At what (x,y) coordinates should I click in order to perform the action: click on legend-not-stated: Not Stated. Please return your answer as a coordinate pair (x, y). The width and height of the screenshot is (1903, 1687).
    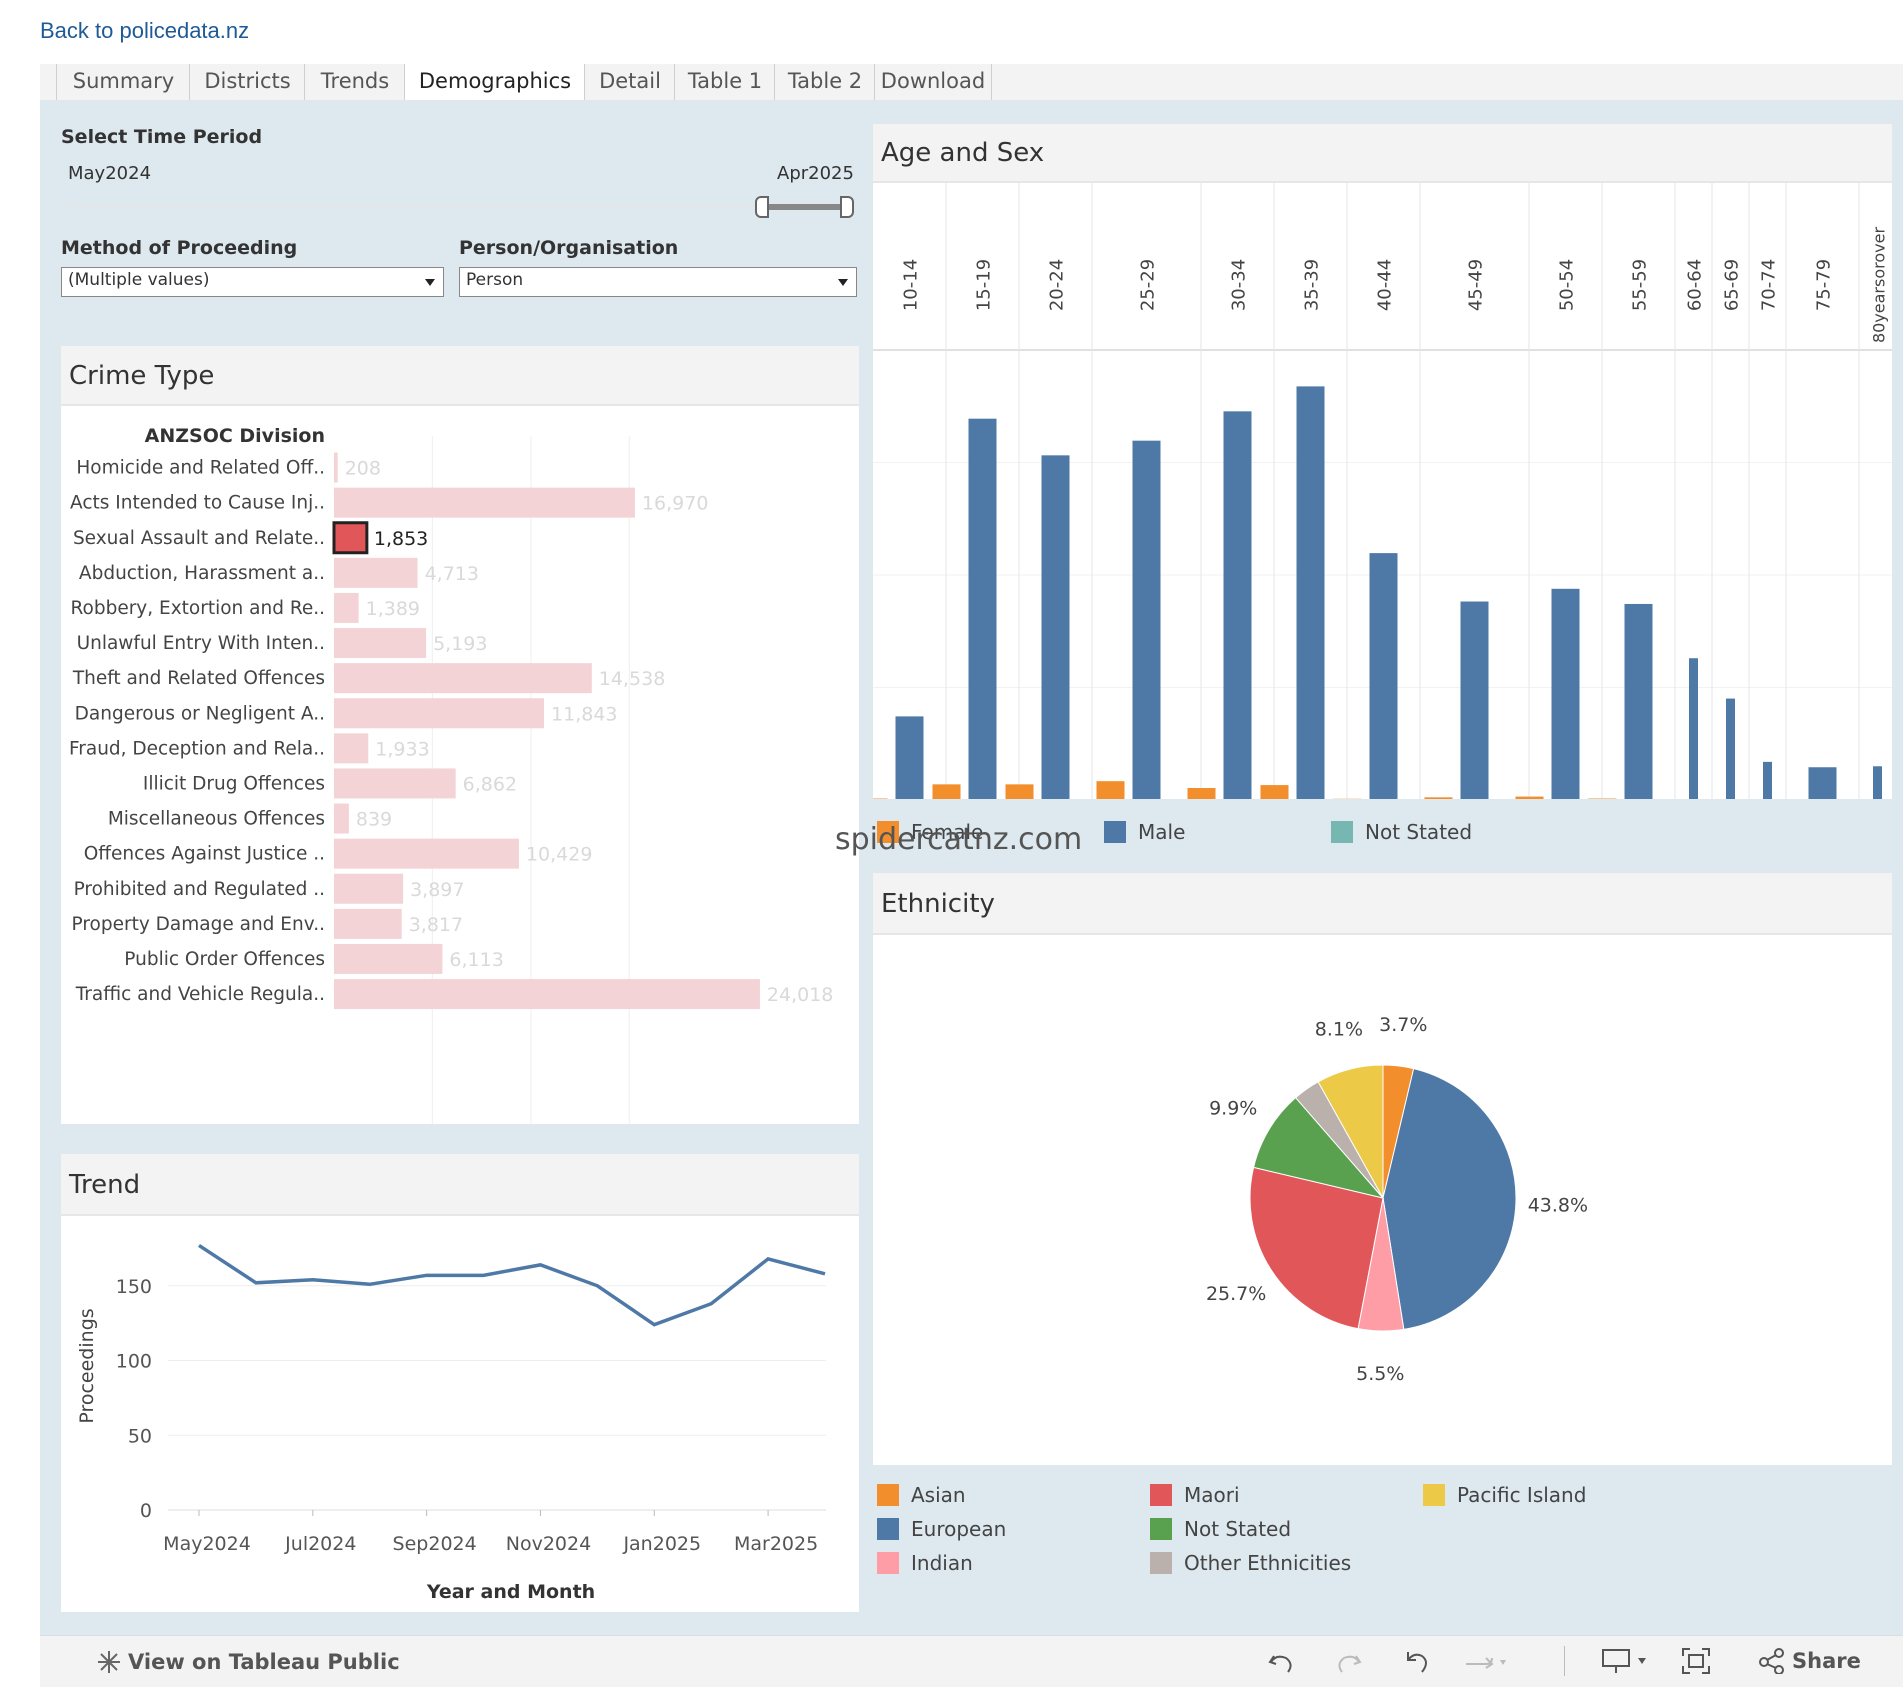
    Looking at the image, I should click on (1401, 832).